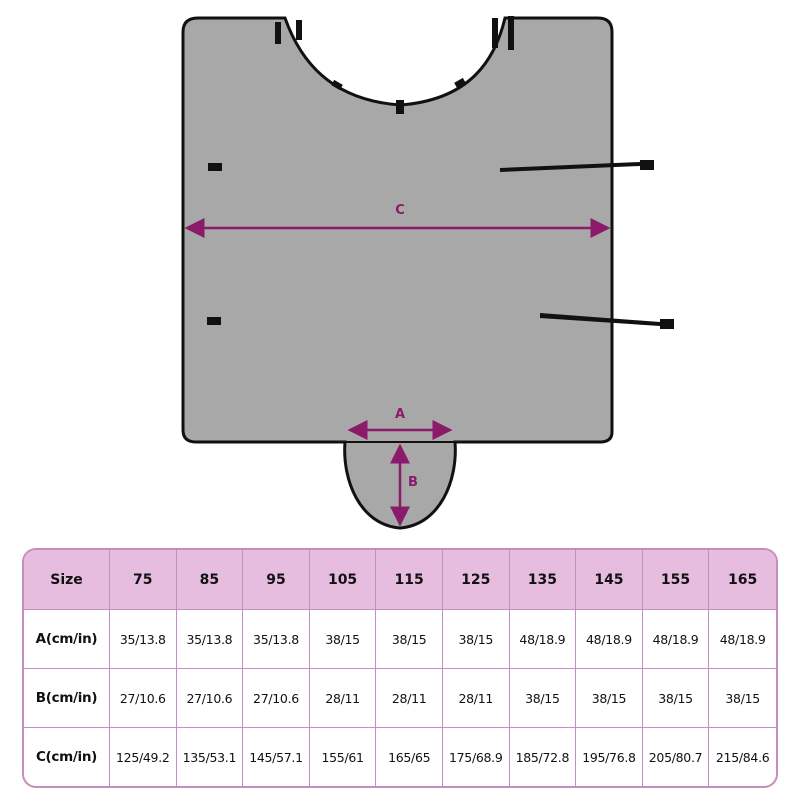 This screenshot has height=800, width=800. What do you see at coordinates (609, 580) in the screenshot?
I see `size-column-header: 145` at bounding box center [609, 580].